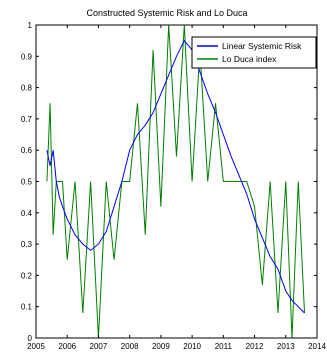 This screenshot has height=354, width=327. What do you see at coordinates (30, 25) in the screenshot?
I see `y-tick-label: 1` at bounding box center [30, 25].